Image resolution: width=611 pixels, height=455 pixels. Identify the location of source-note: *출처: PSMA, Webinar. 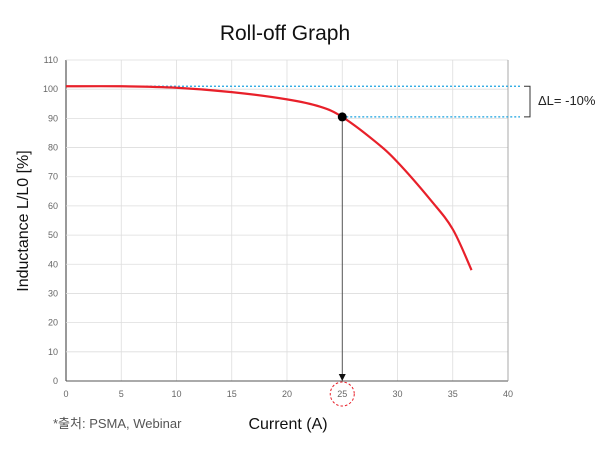
(117, 423).